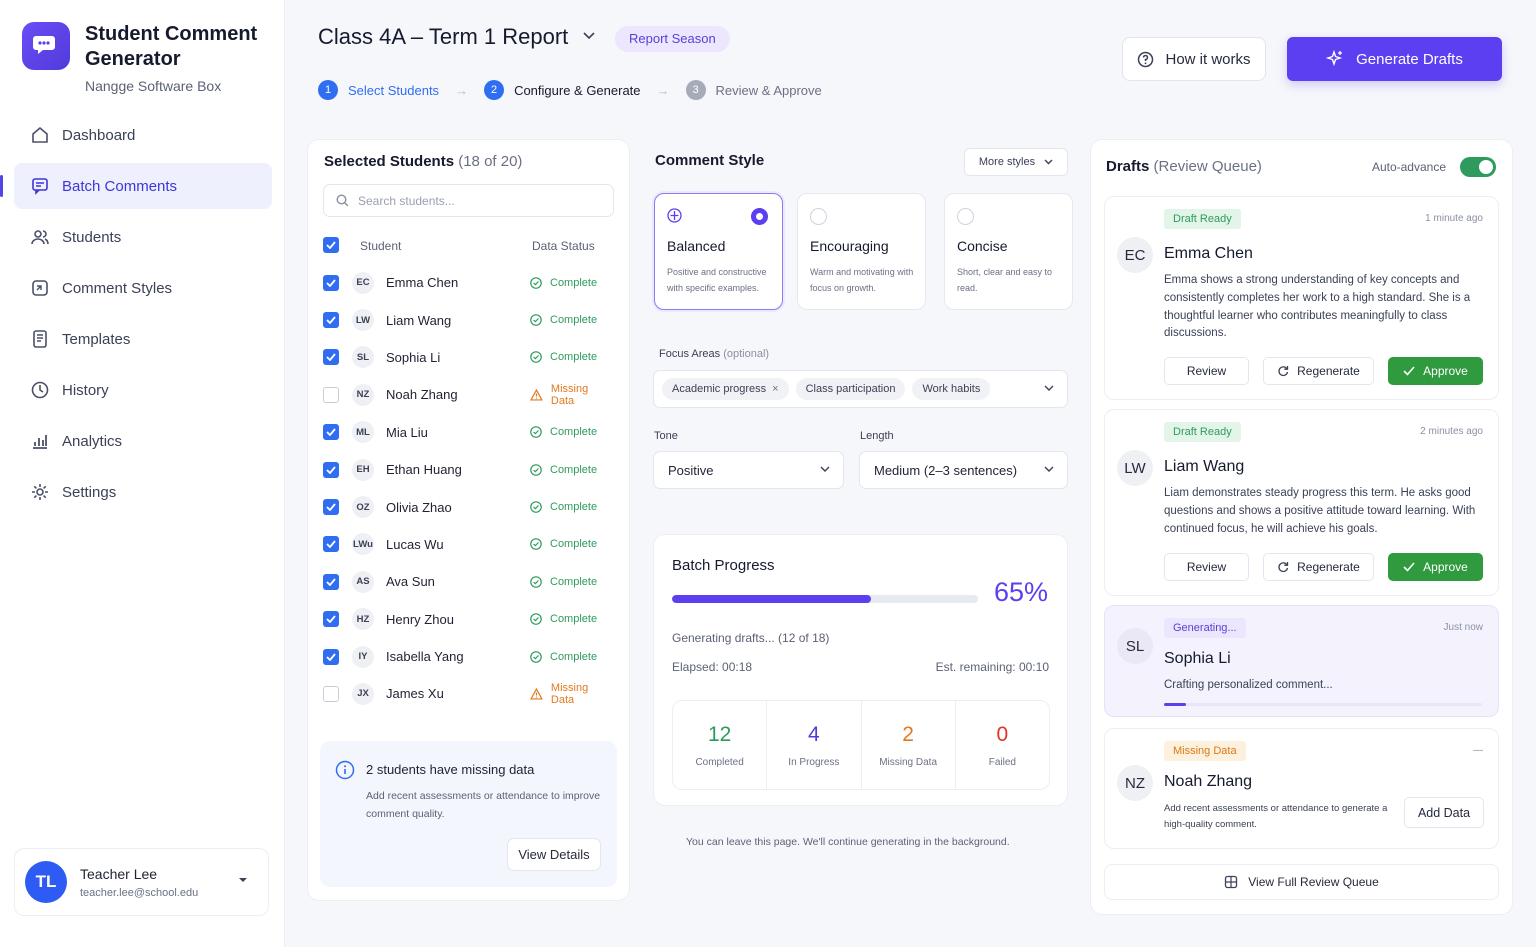 This screenshot has height=947, width=1536. What do you see at coordinates (143, 441) in the screenshot?
I see `nav-item-analytics: Analytics` at bounding box center [143, 441].